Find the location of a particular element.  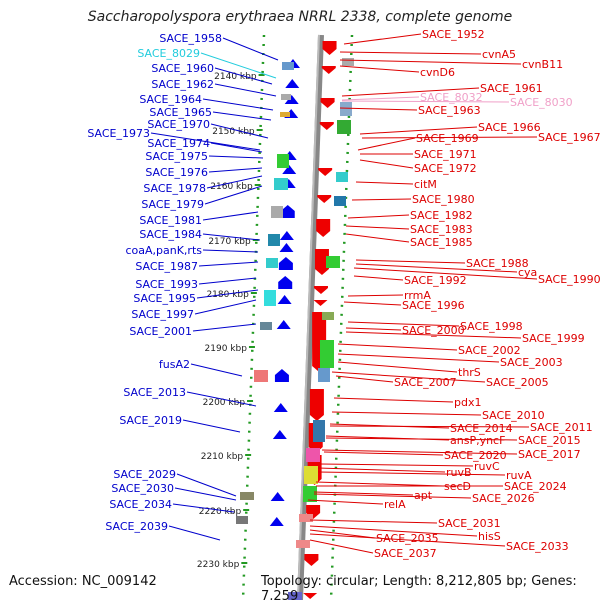

left-gene-label: SACE_1975 is located at coordinates (176, 156).